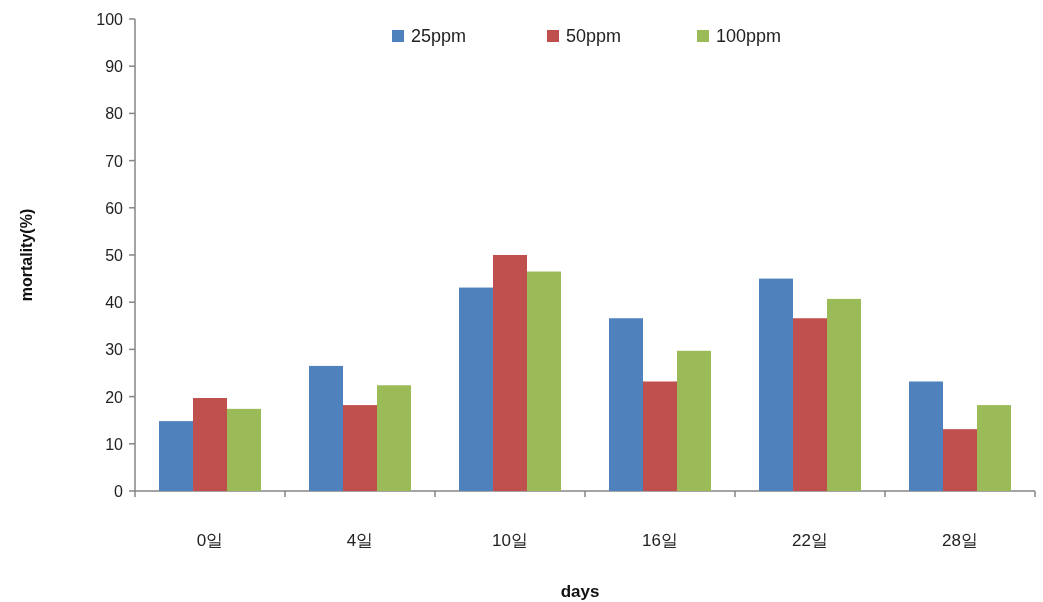 The width and height of the screenshot is (1043, 602). Describe the element at coordinates (360, 540) in the screenshot. I see `x-tick-label: 4일` at that location.